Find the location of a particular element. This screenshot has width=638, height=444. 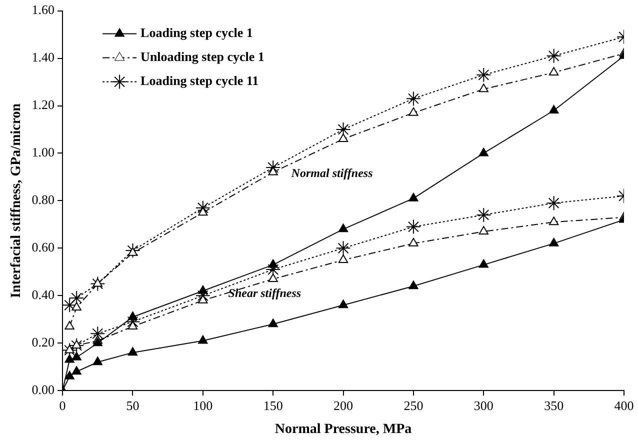

x-axis-title: Normal Pressure, MPa is located at coordinates (343, 430).